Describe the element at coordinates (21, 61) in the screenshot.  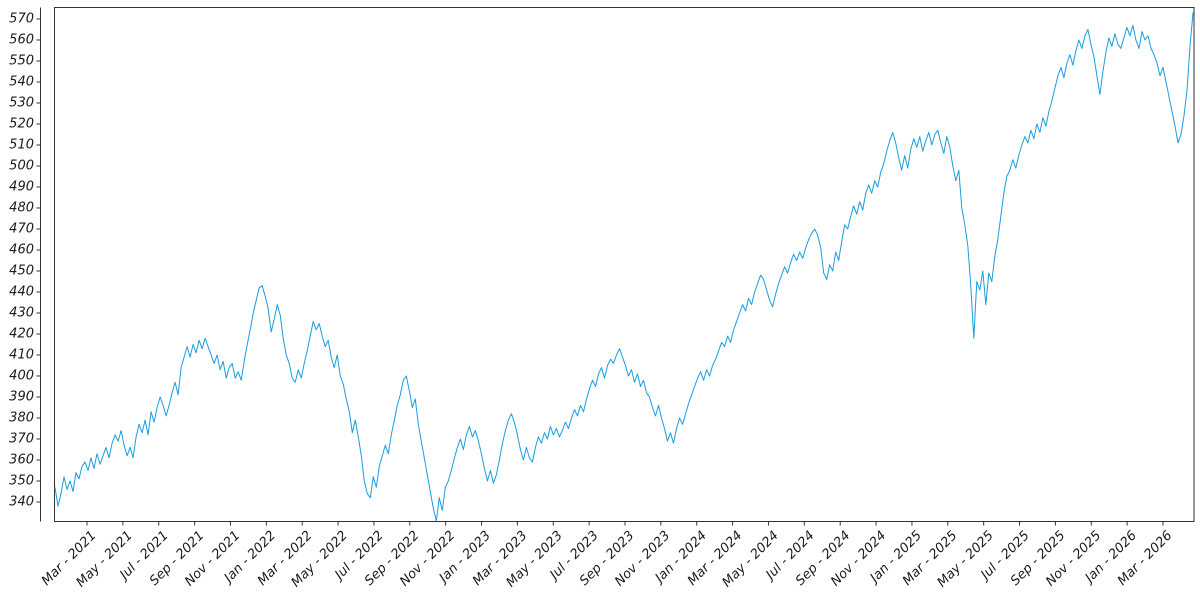
I see `y-tick-label: 550` at that location.